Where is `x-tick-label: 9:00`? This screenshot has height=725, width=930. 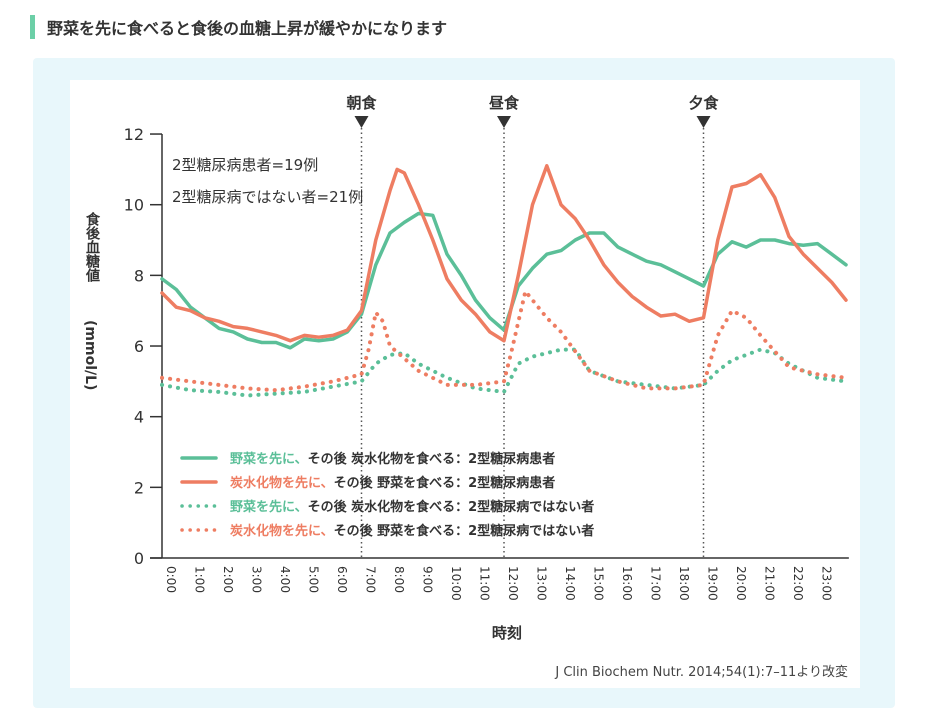
x-tick-label: 9:00 is located at coordinates (428, 579).